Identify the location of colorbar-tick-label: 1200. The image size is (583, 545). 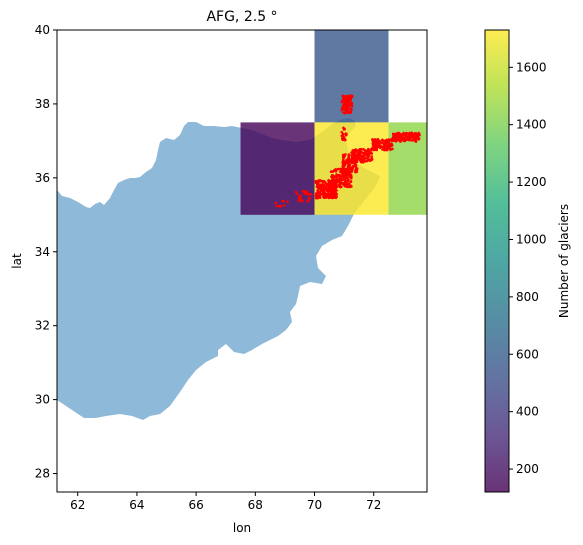
(531, 182).